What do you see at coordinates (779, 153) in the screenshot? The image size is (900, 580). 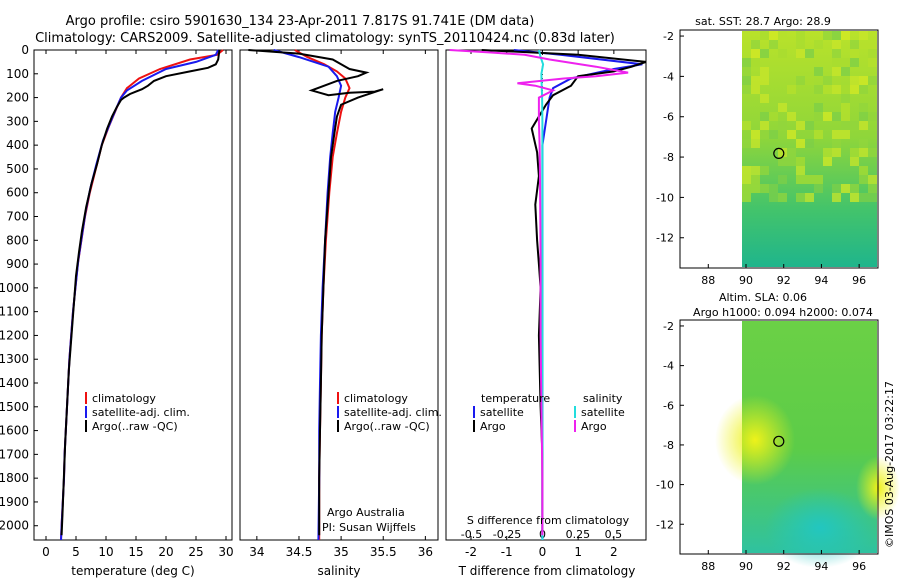 I see `sst-argo-position-marker` at bounding box center [779, 153].